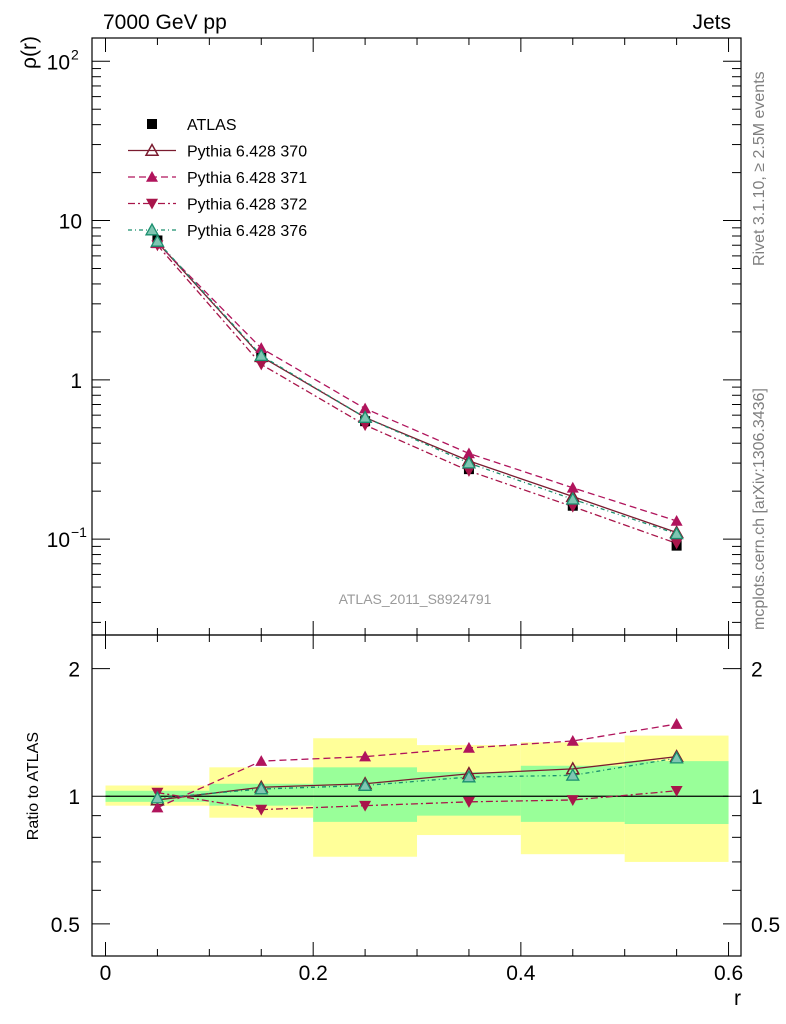 This screenshot has width=786, height=1024. I want to click on main-y-axis-label: ρ(r), so click(29, 52).